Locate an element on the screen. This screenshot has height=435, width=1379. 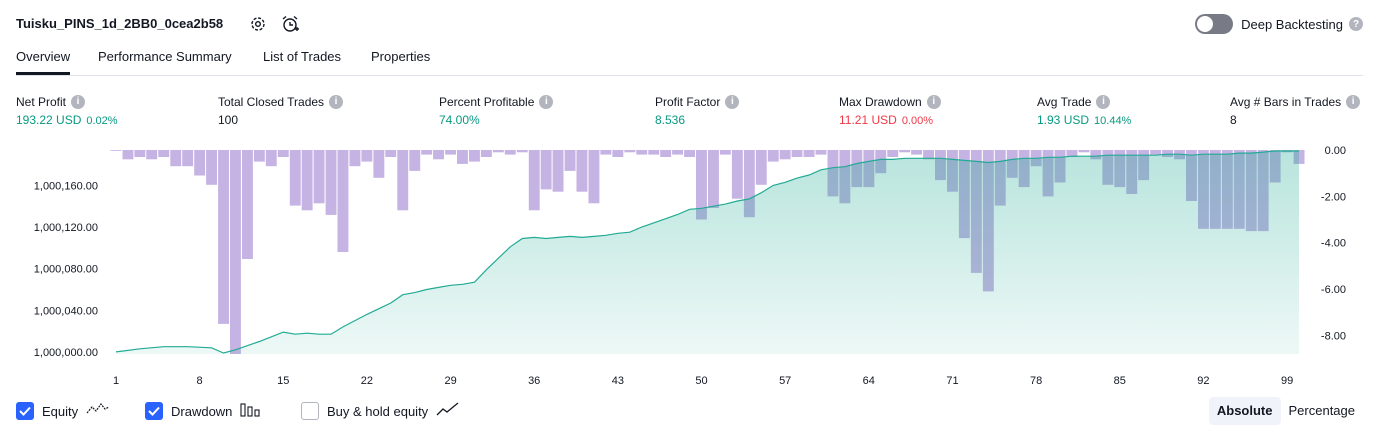
right-axis-tick-label: -4.00 is located at coordinates (1333, 244).